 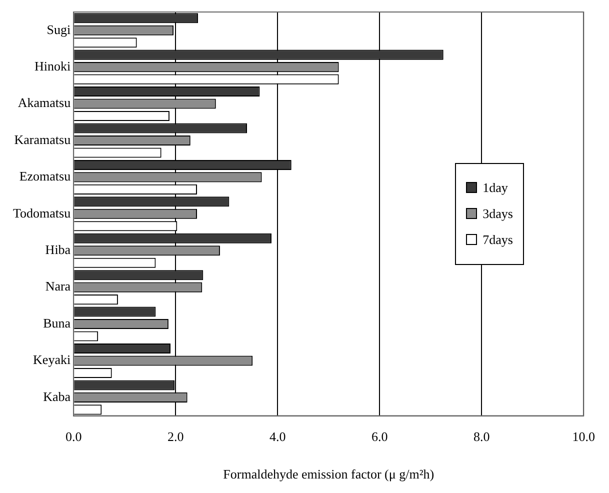 What do you see at coordinates (497, 240) in the screenshot?
I see `text: 7days` at bounding box center [497, 240].